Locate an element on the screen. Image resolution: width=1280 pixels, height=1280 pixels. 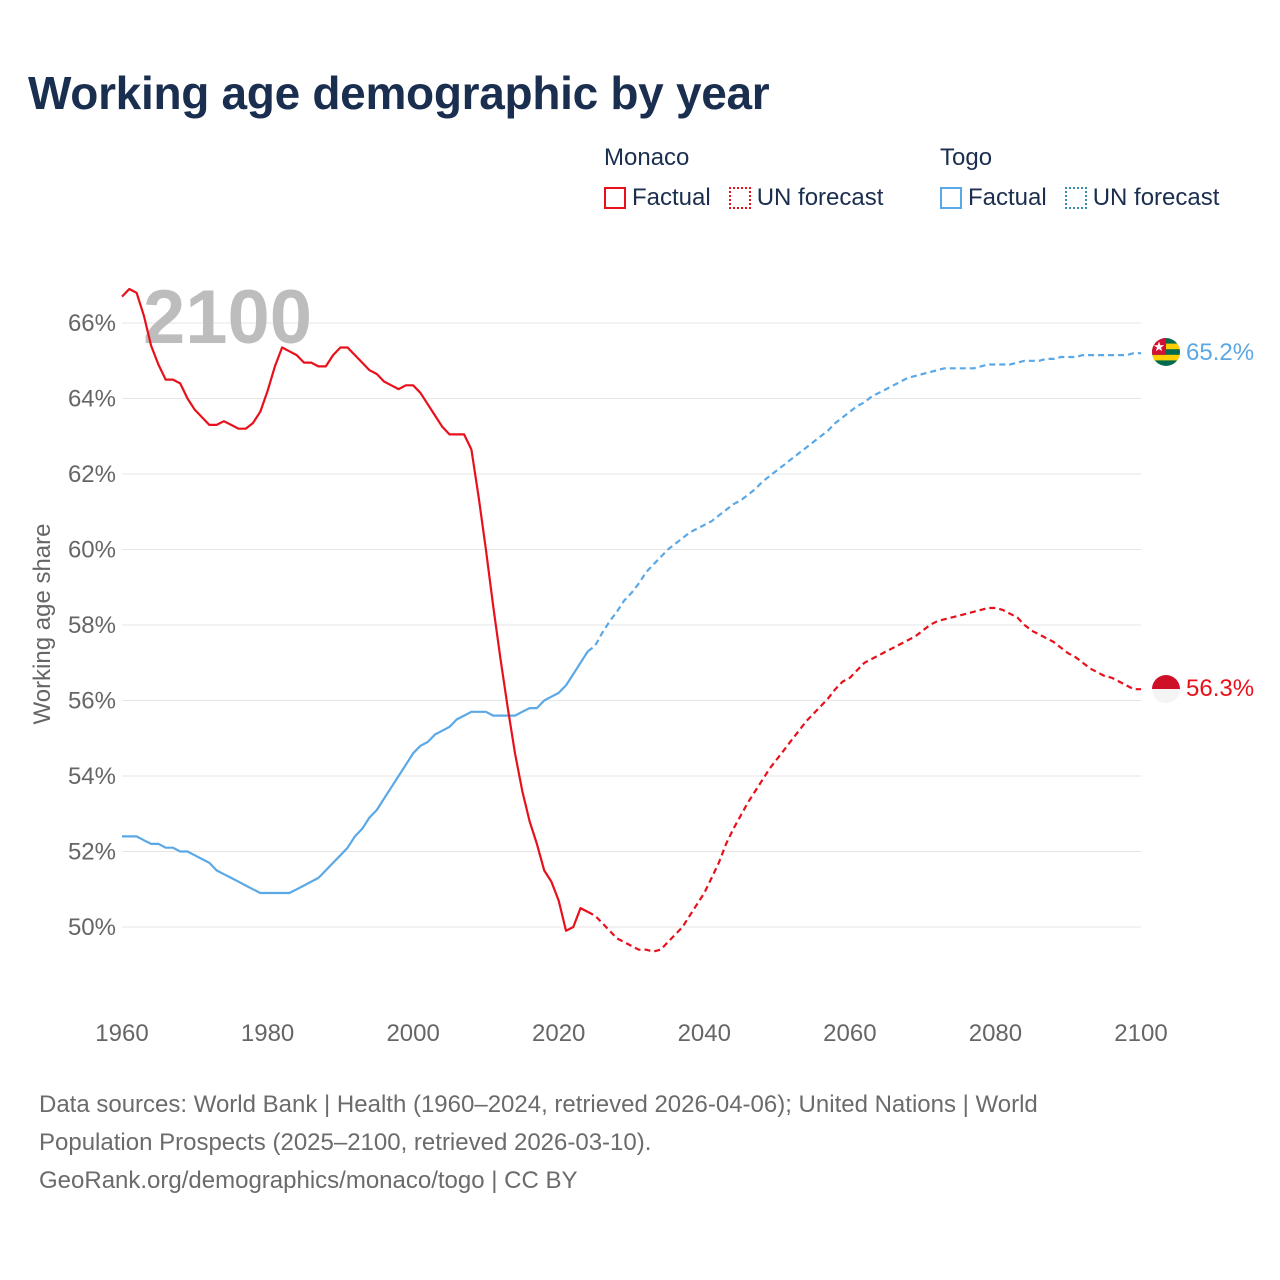
y-tick-label: 56% is located at coordinates (92, 701).